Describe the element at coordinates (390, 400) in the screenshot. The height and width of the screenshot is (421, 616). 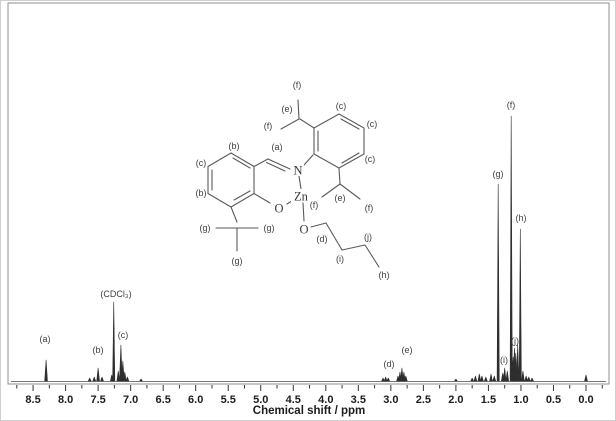
I see `x-axis-tick-label: 3.0` at that location.